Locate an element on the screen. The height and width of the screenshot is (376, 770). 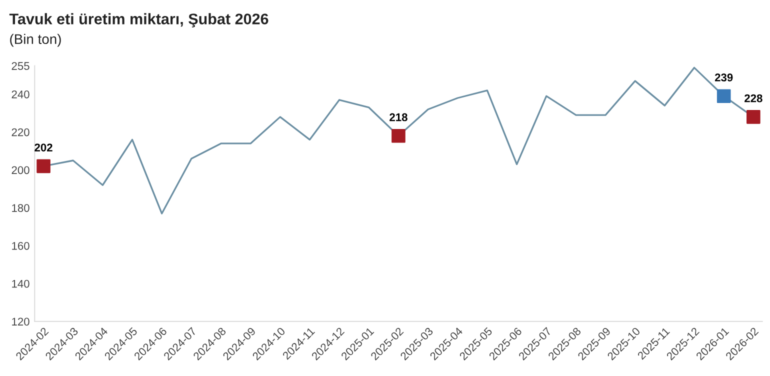
chart-title: Tavuk eti üretim miktarı, Şubat 2026 is located at coordinates (138, 20).